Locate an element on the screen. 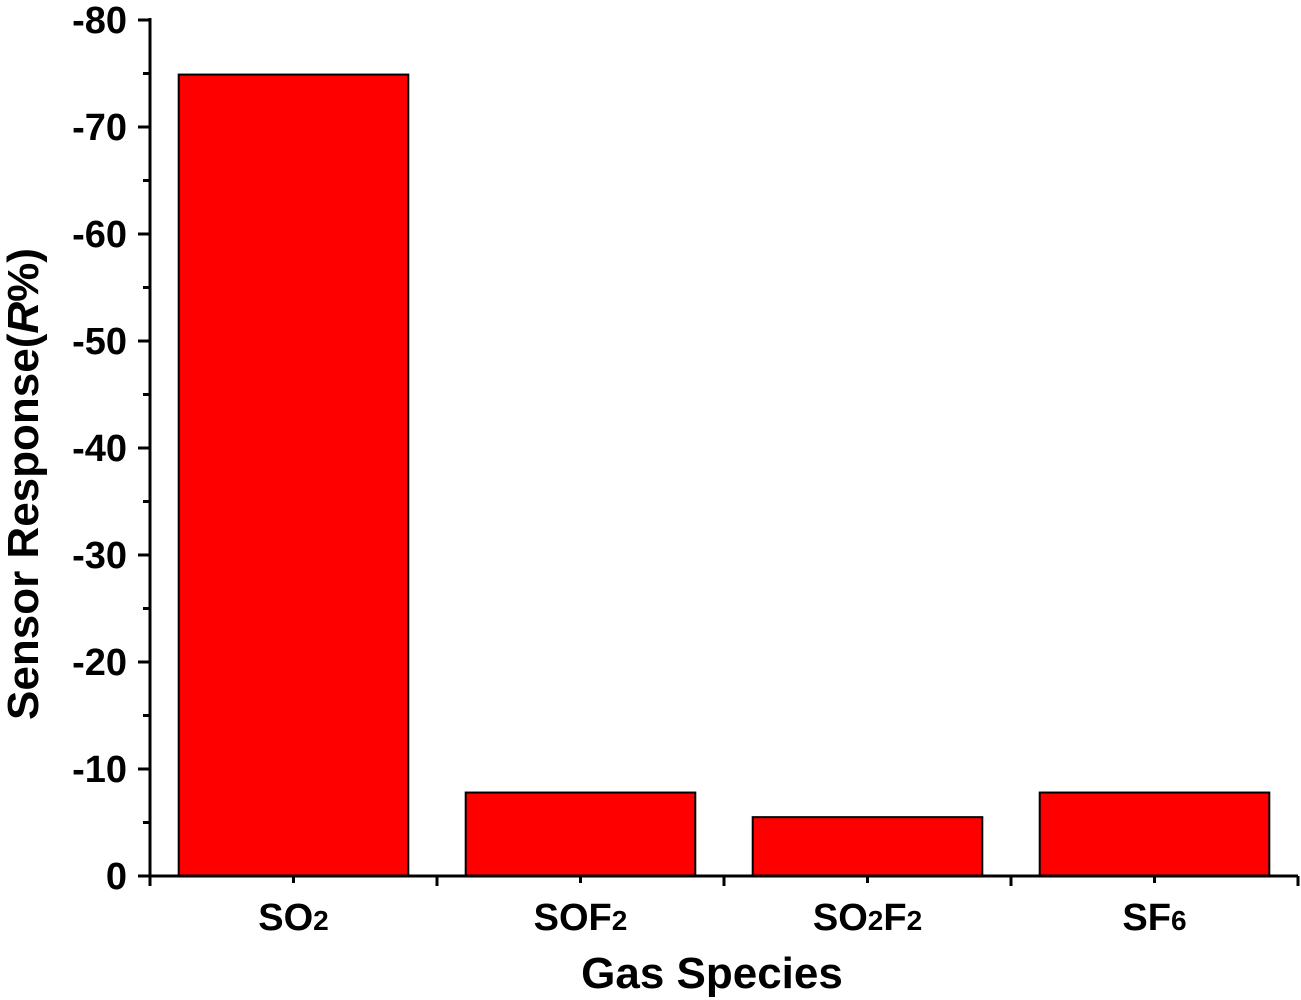  y-axis-title-main: Sensor Response( is located at coordinates (24, 526).